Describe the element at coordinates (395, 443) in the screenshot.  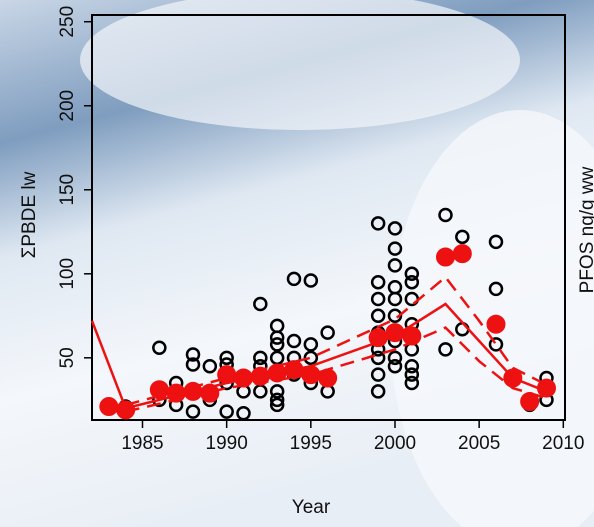
I see `x-tick-label: 2000` at that location.